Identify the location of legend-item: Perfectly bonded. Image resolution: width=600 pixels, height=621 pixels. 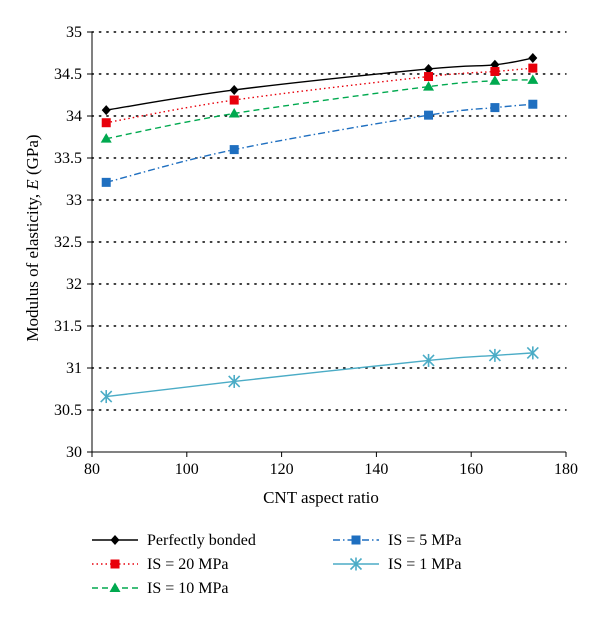
(174, 540).